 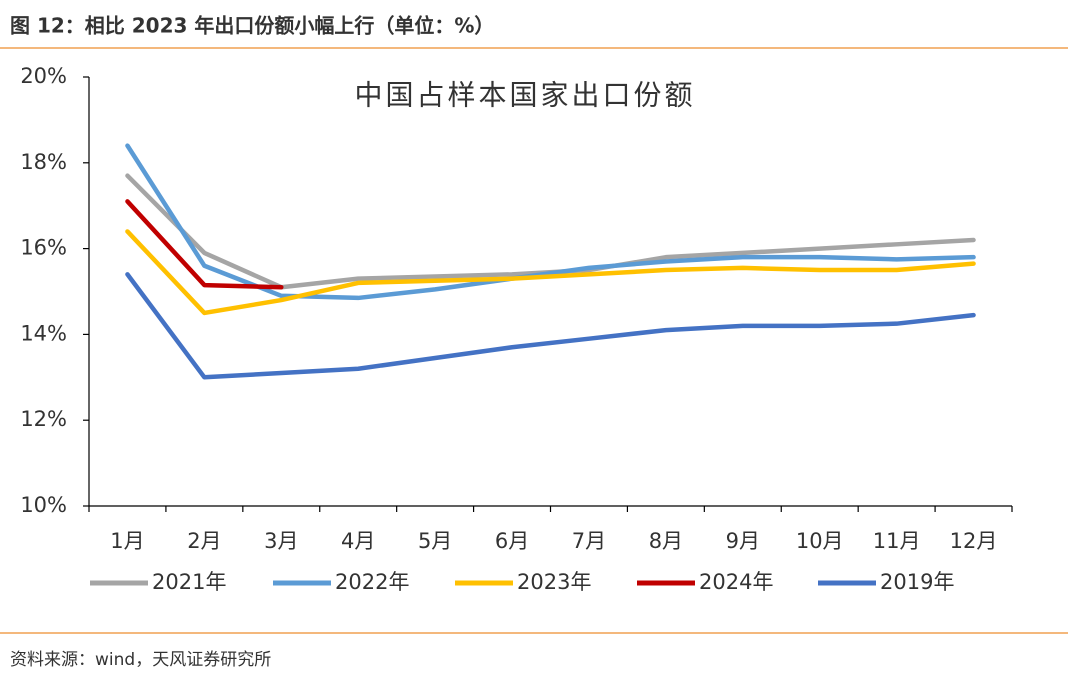 I want to click on x-tick-label: 6月, so click(x=512, y=541).